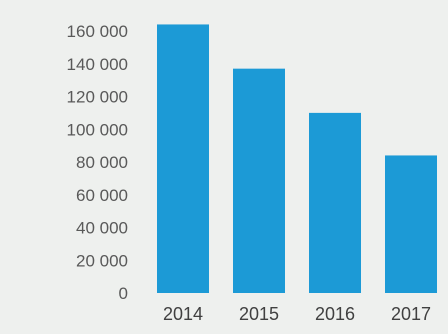 The width and height of the screenshot is (448, 334). I want to click on y-tick-label: 20 000, so click(102, 260).